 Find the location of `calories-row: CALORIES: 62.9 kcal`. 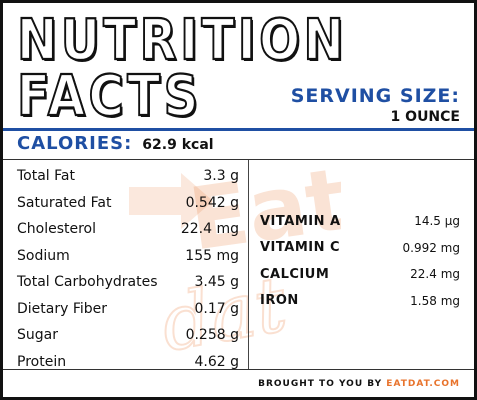

calories-row: CALORIES: 62.9 kcal is located at coordinates (115, 143).